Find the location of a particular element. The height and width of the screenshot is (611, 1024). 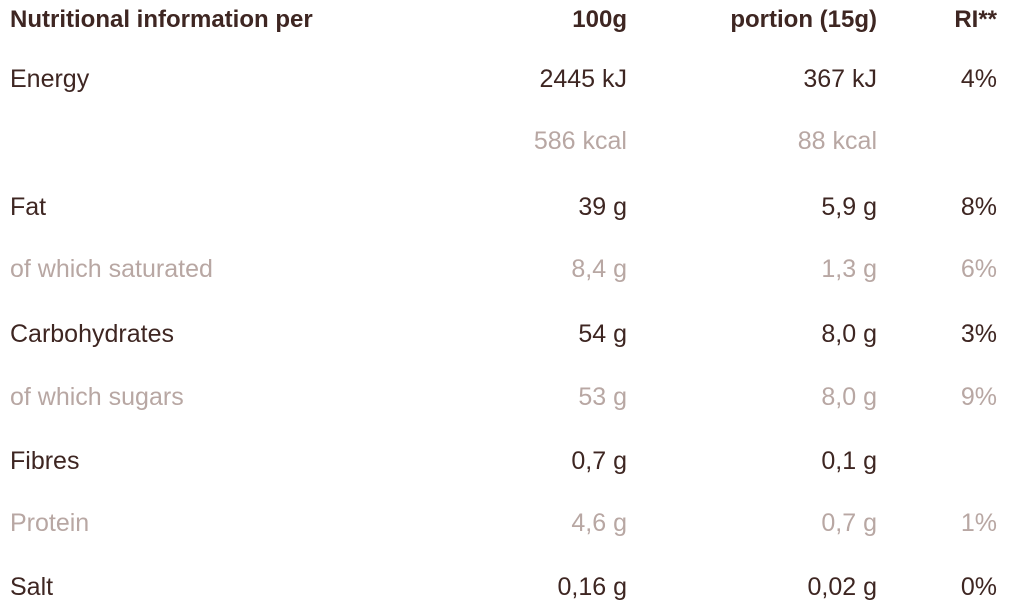

row-value: 54 g is located at coordinates (602, 334).